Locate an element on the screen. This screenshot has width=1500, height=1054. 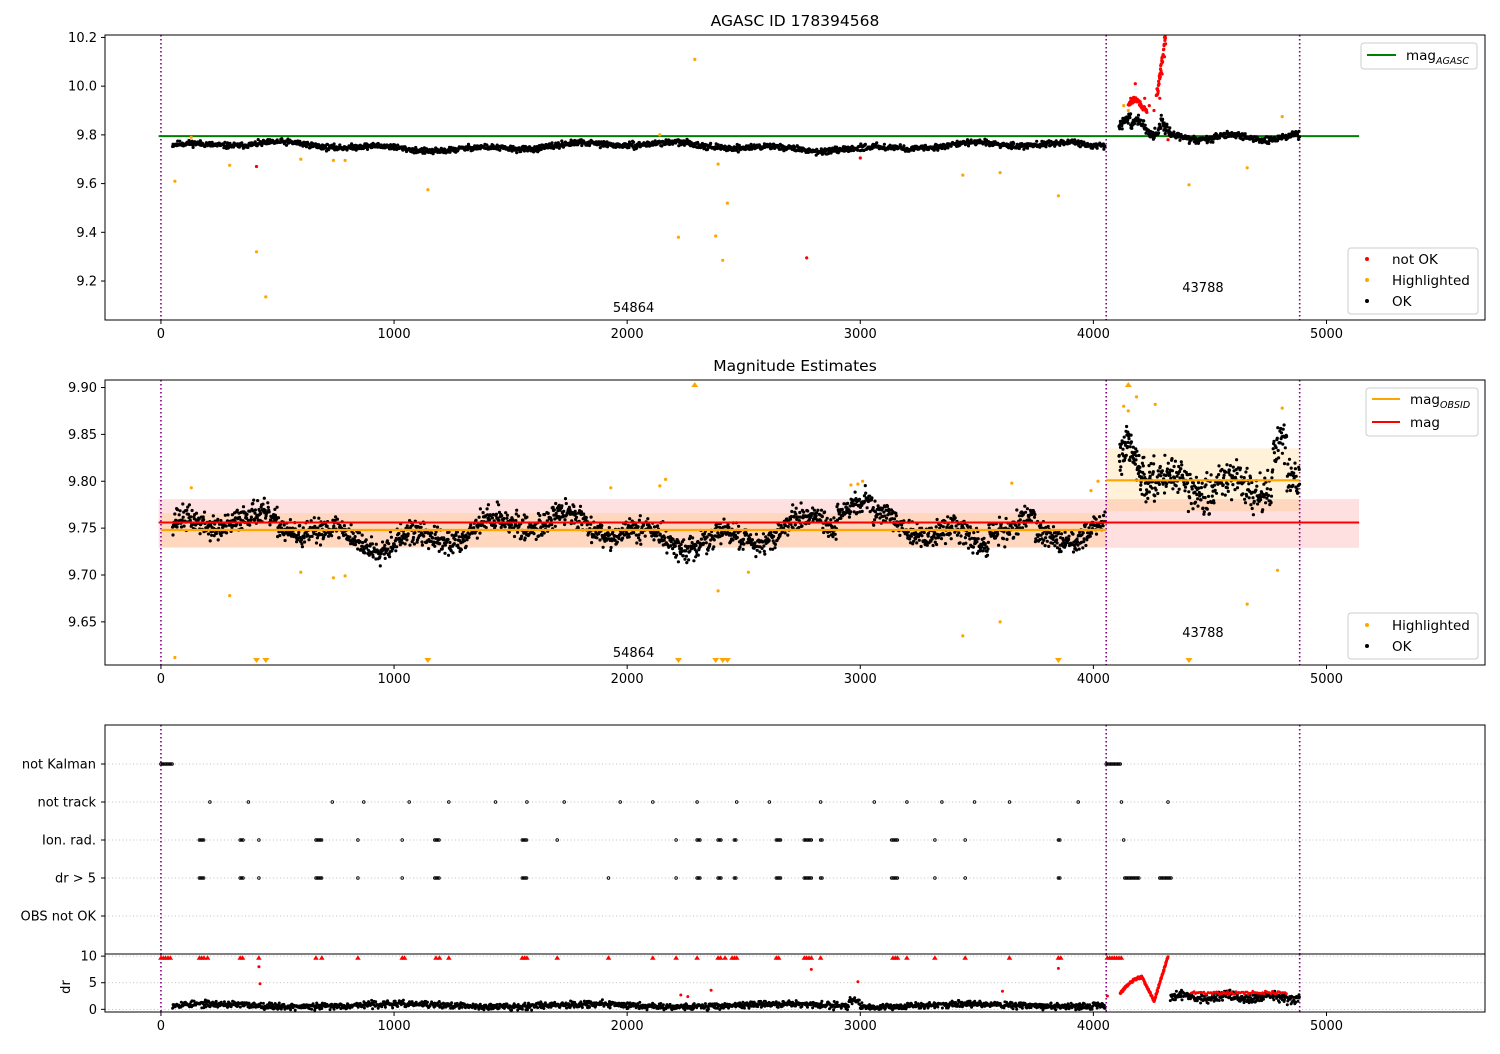
ok-points is located at coordinates (736, 134).